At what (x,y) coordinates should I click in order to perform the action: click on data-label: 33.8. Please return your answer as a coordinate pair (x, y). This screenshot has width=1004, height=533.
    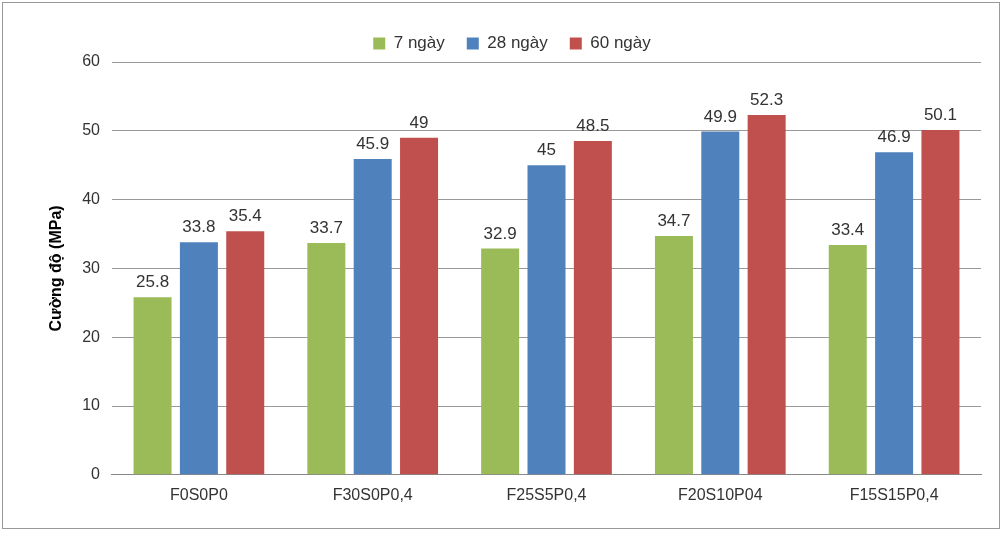
    Looking at the image, I should click on (199, 227).